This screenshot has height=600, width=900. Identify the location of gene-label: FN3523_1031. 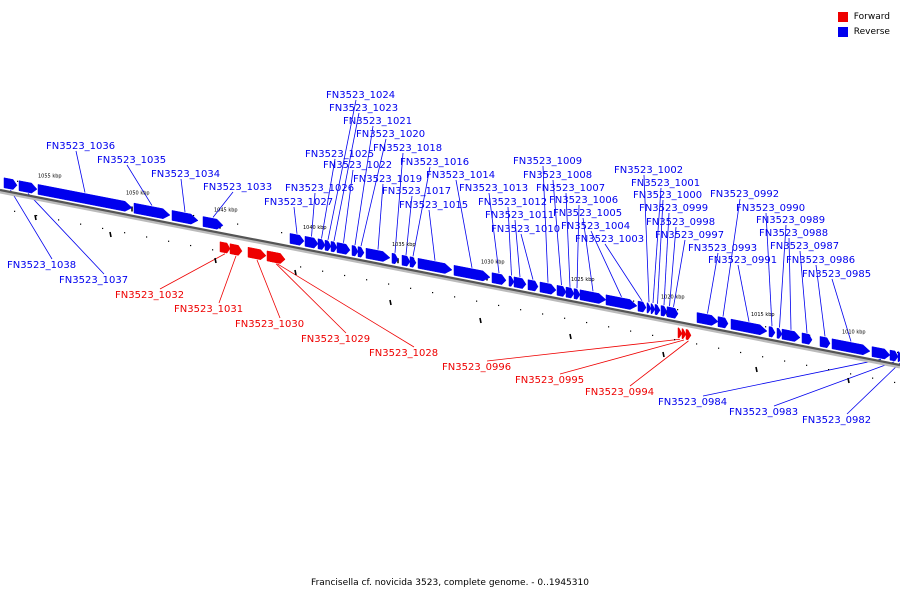
(208, 309).